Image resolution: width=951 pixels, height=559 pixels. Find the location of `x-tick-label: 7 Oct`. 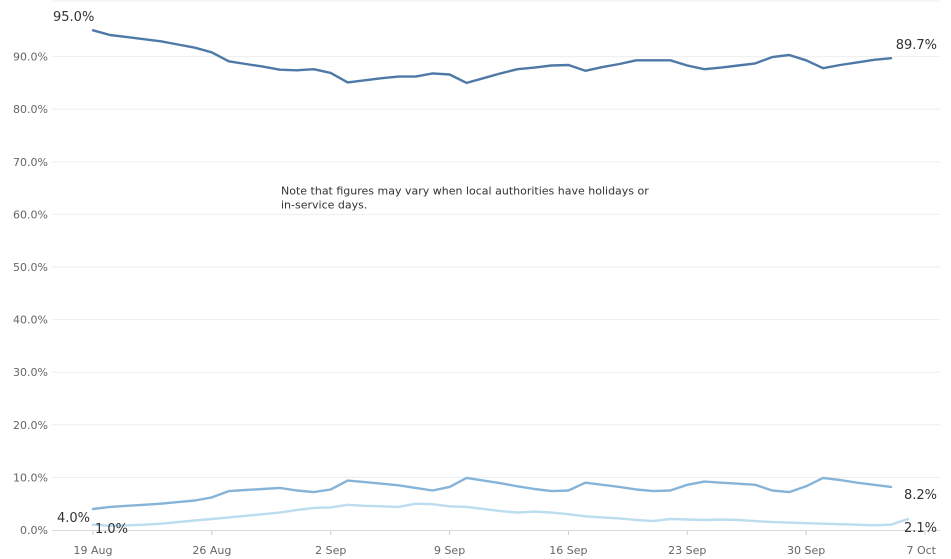

x-tick-label: 7 Oct is located at coordinates (921, 550).